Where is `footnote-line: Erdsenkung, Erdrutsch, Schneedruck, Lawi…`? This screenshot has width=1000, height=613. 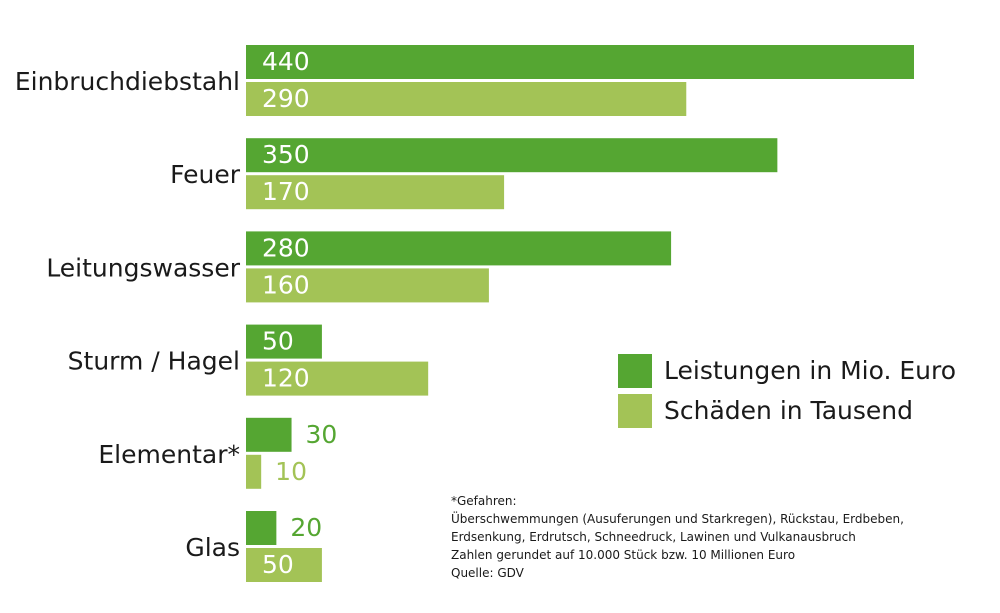
footnote-line: Erdsenkung, Erdrutsch, Schneedruck, Lawi… is located at coordinates (653, 537).